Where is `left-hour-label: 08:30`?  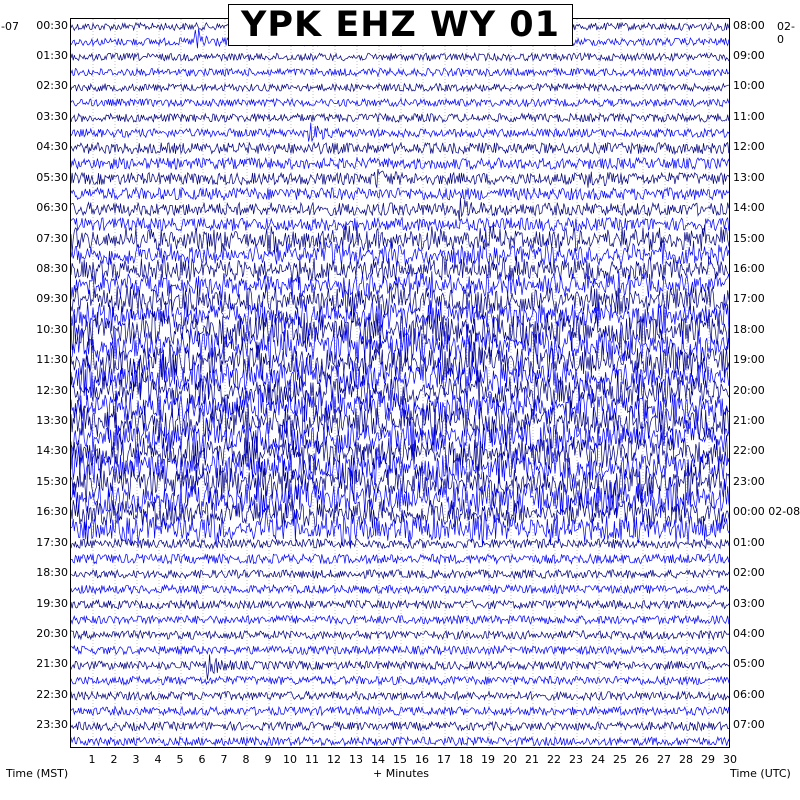 left-hour-label: 08:30 is located at coordinates (52, 268).